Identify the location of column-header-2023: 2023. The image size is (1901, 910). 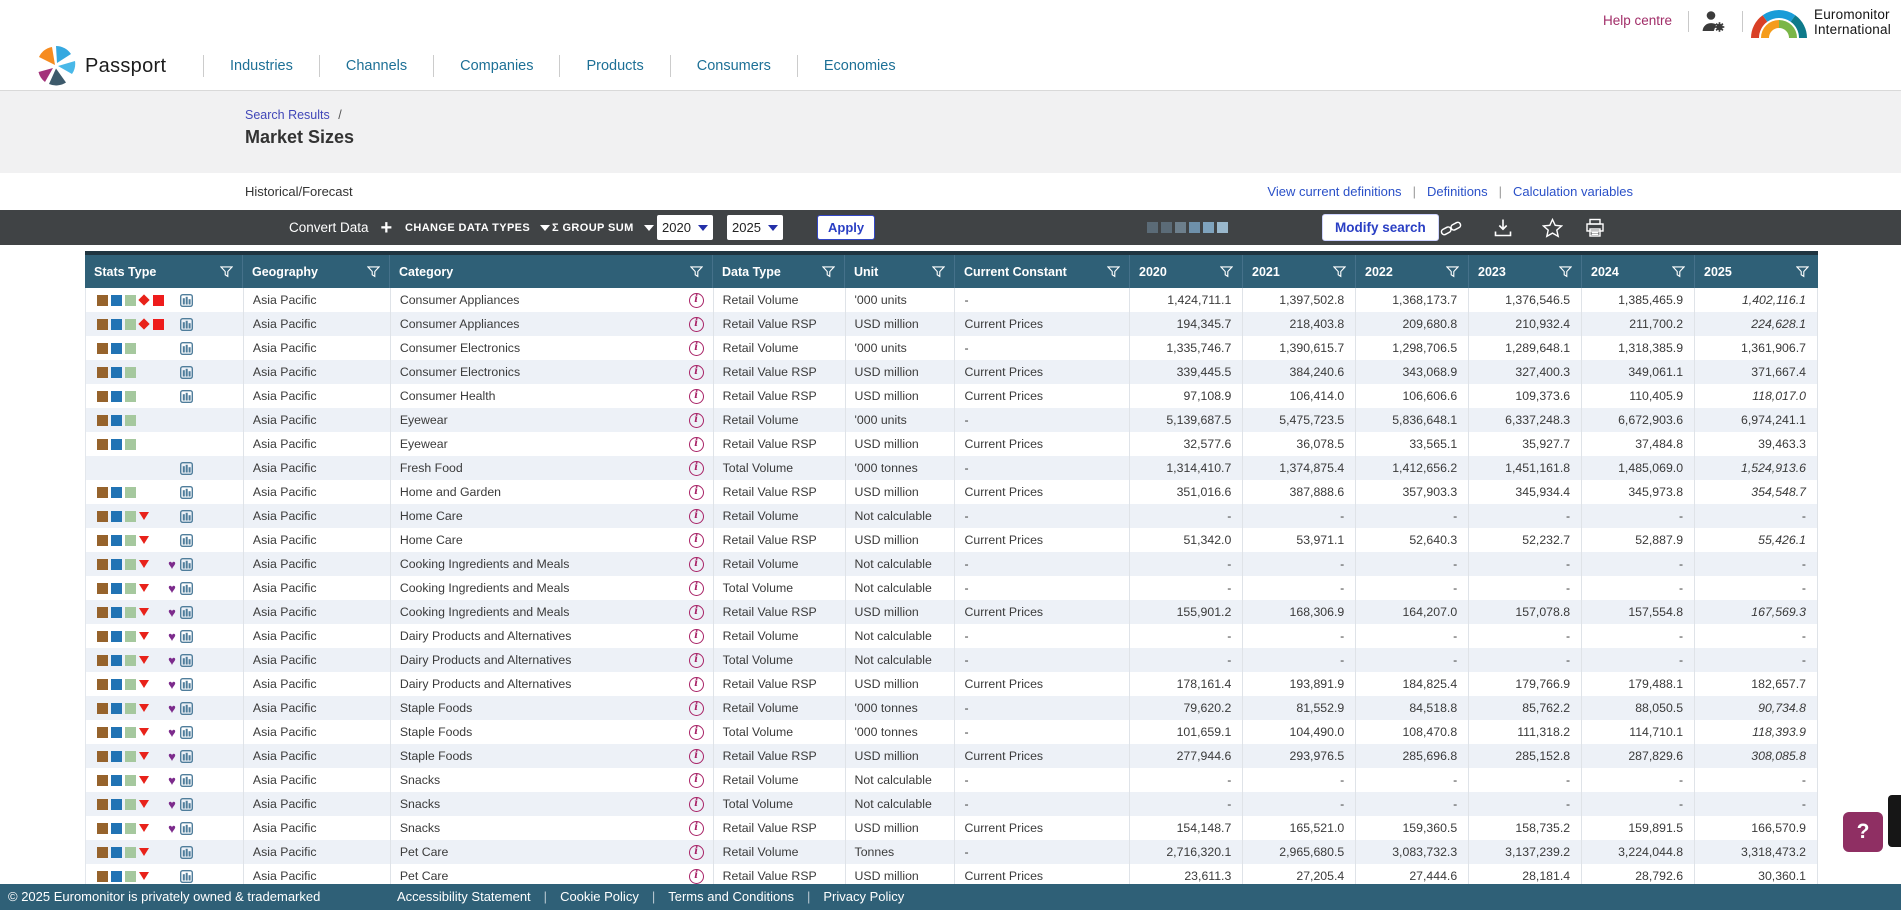
(1525, 271).